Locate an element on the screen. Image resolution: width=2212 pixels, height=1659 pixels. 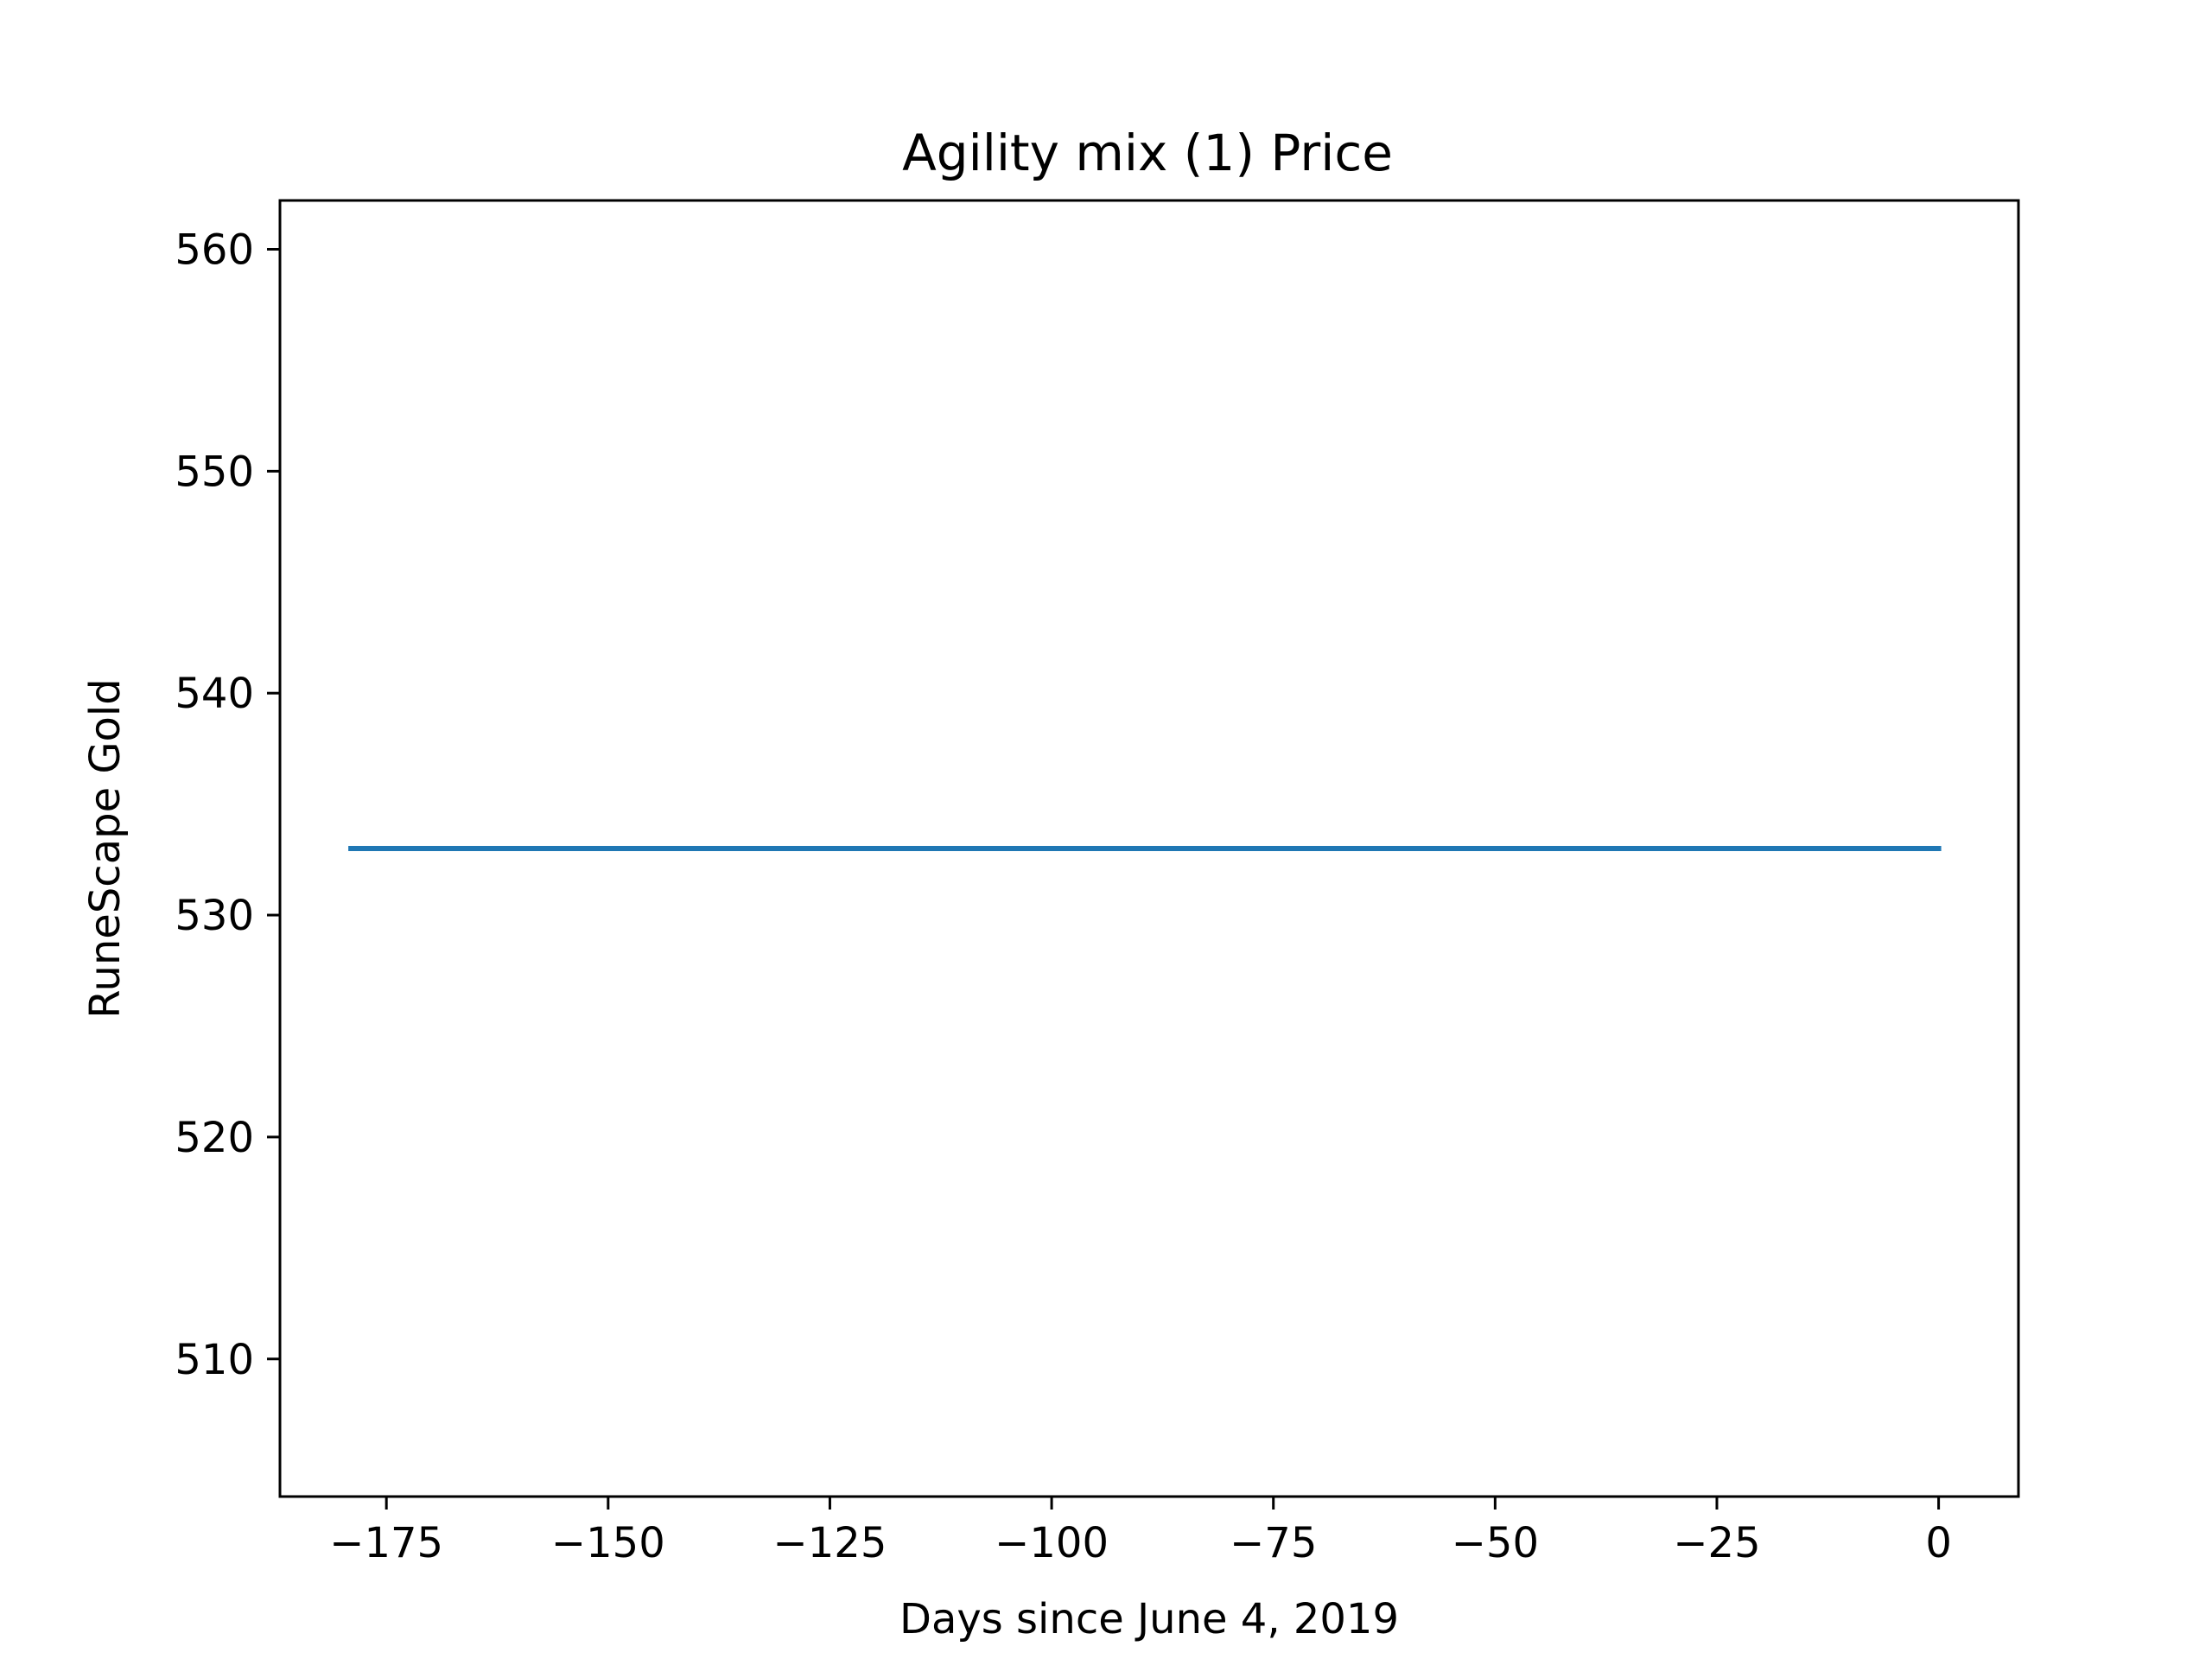
x-tick-label: −75 is located at coordinates (1273, 1543).